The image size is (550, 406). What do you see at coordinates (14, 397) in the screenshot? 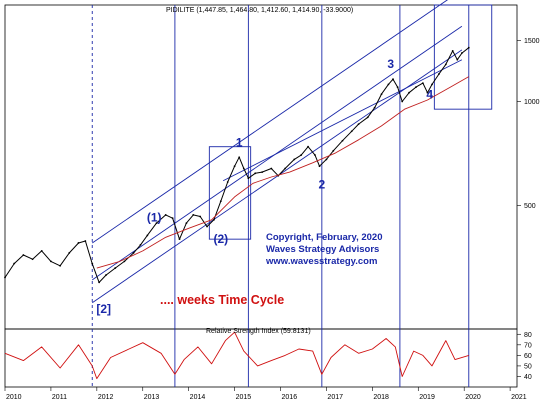
I see `x-tick-label: 2010` at bounding box center [14, 397].